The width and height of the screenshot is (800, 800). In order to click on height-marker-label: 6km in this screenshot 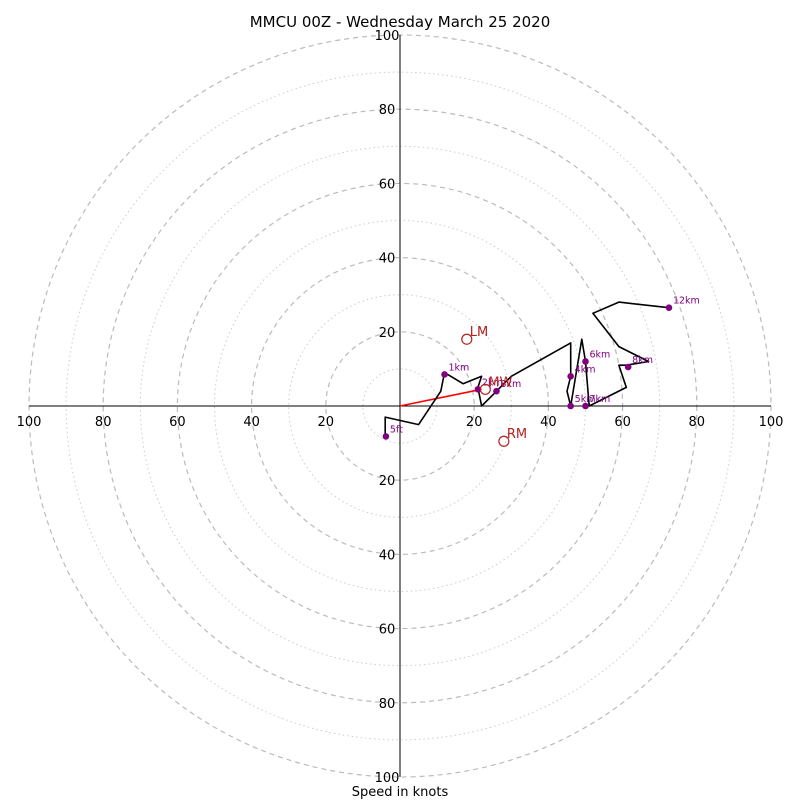, I will do `click(600, 354)`.